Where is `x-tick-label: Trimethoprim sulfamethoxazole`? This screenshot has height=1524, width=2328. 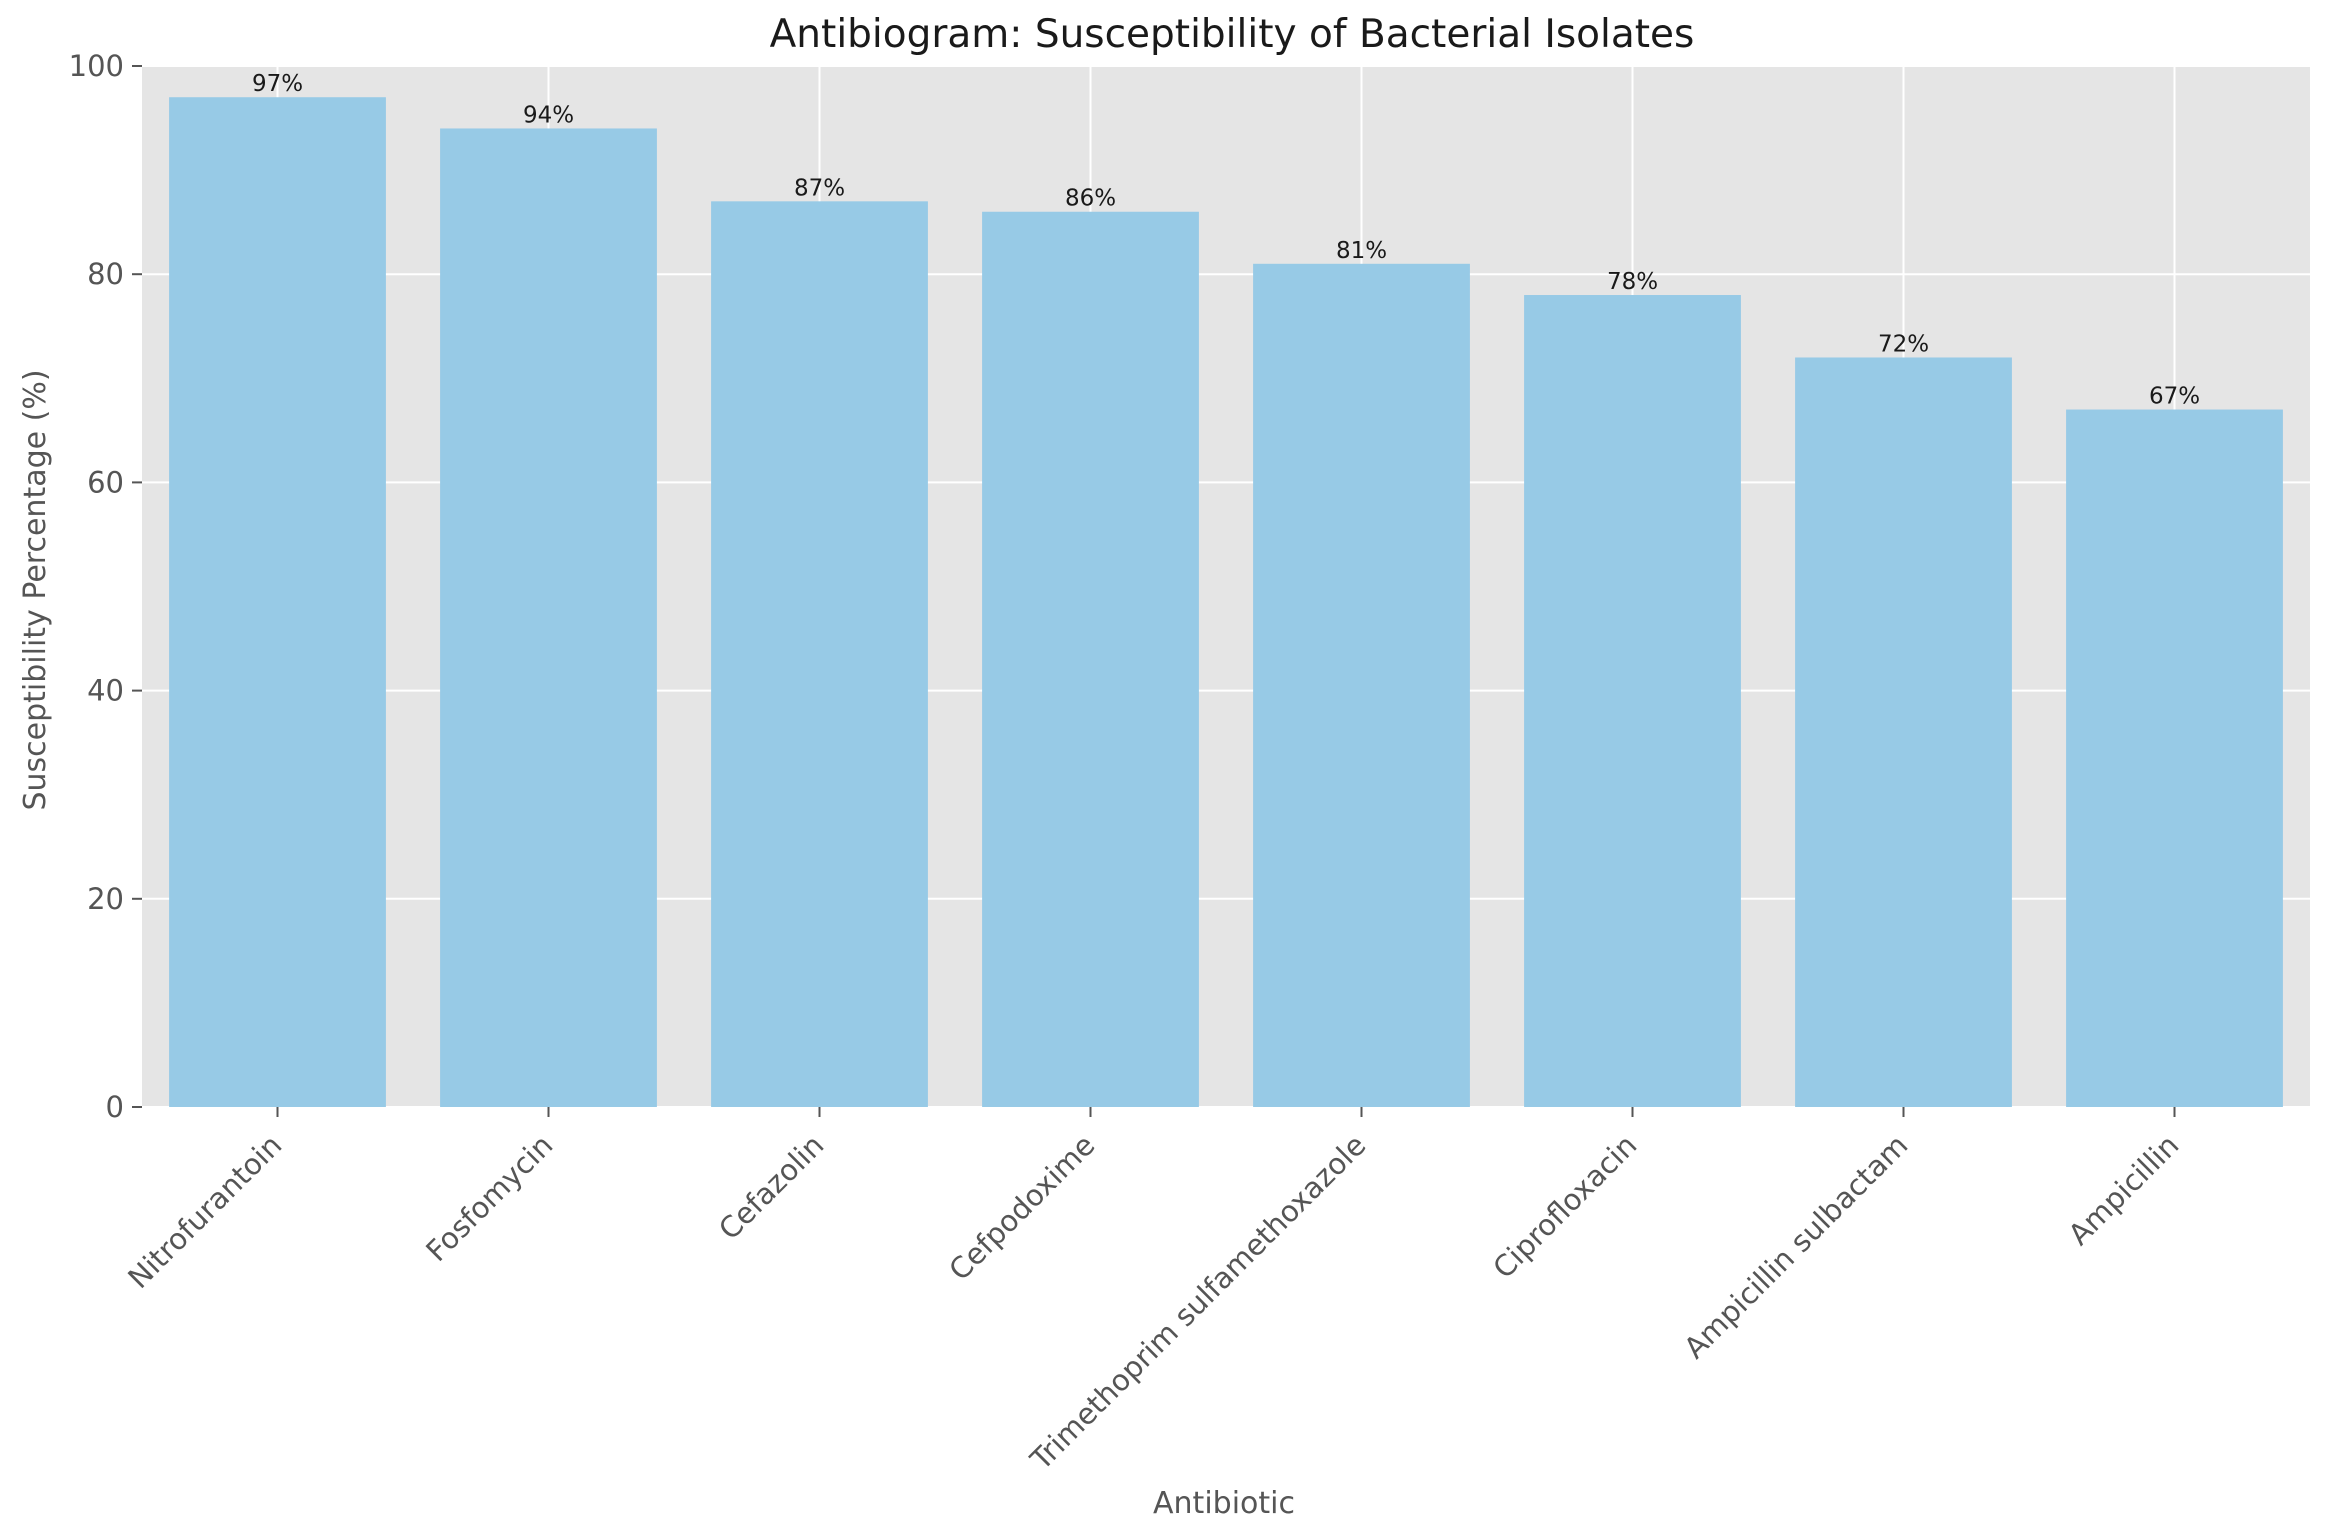 x-tick-label: Trimethoprim sulfamethoxazole is located at coordinates (1197, 1302).